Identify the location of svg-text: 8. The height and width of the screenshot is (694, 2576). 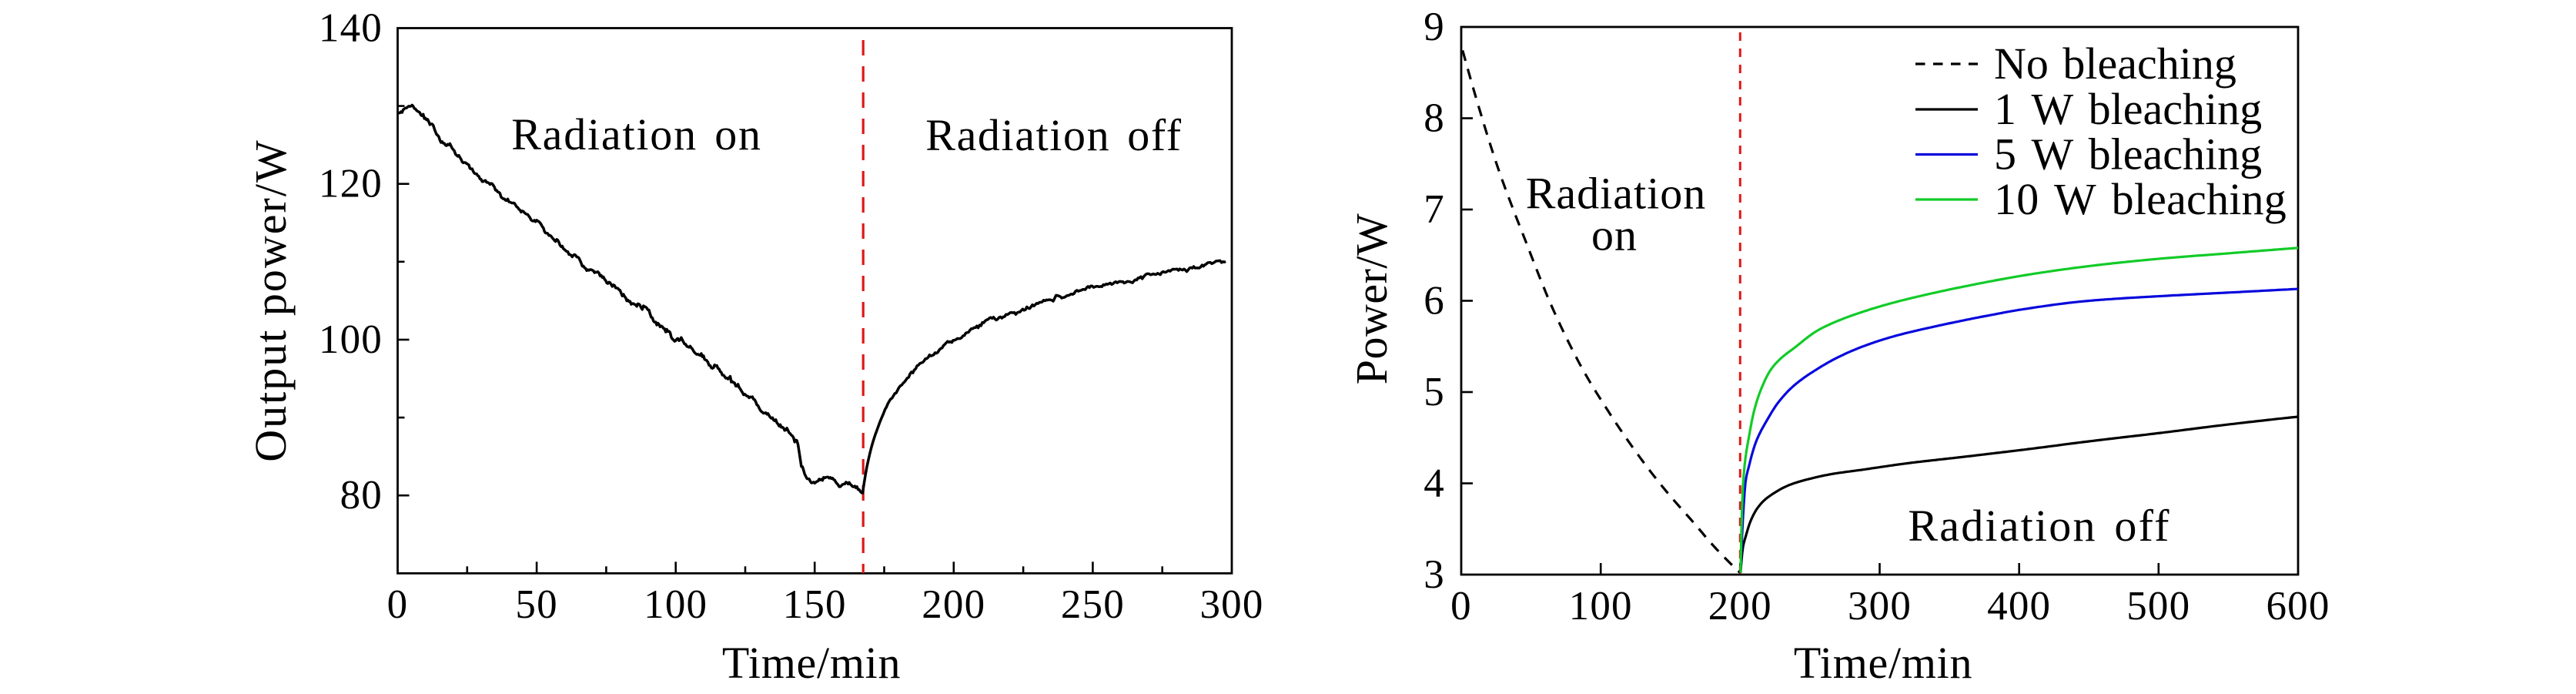
(1434, 118).